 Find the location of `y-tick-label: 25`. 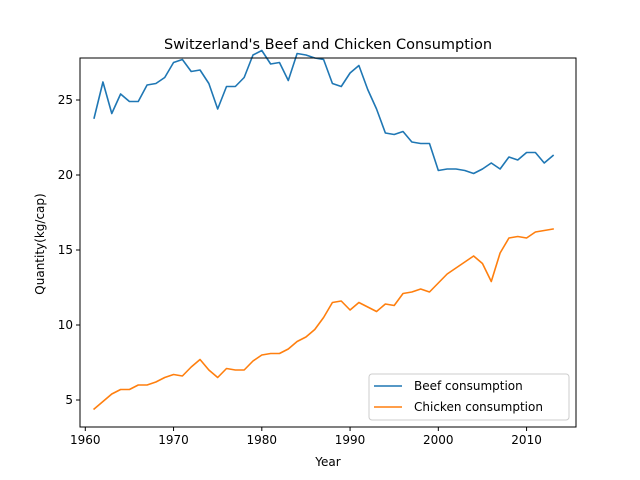

y-tick-label: 25 is located at coordinates (65, 100).